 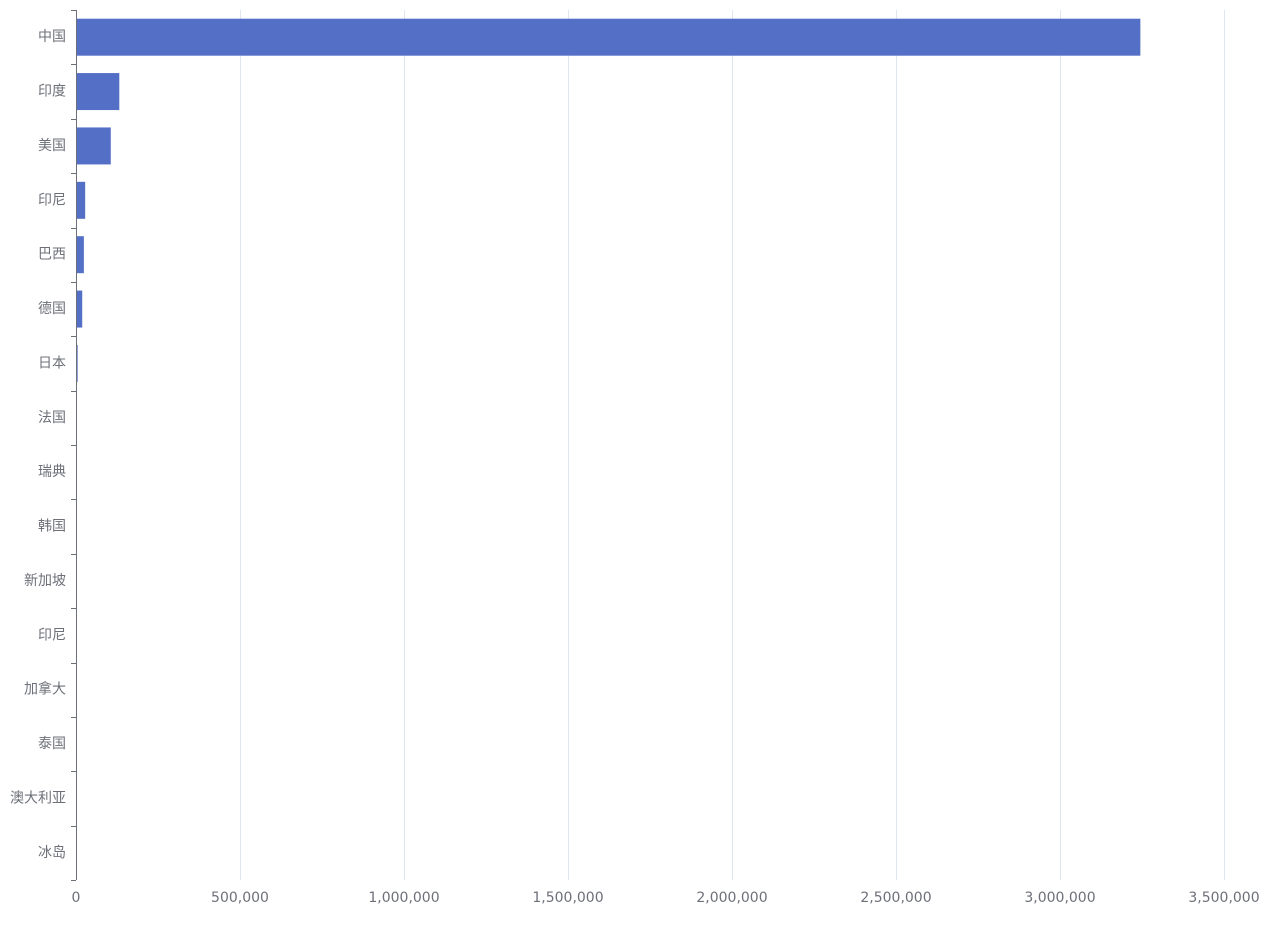 What do you see at coordinates (52, 255) in the screenshot?
I see `y-tick-label: 巴西` at bounding box center [52, 255].